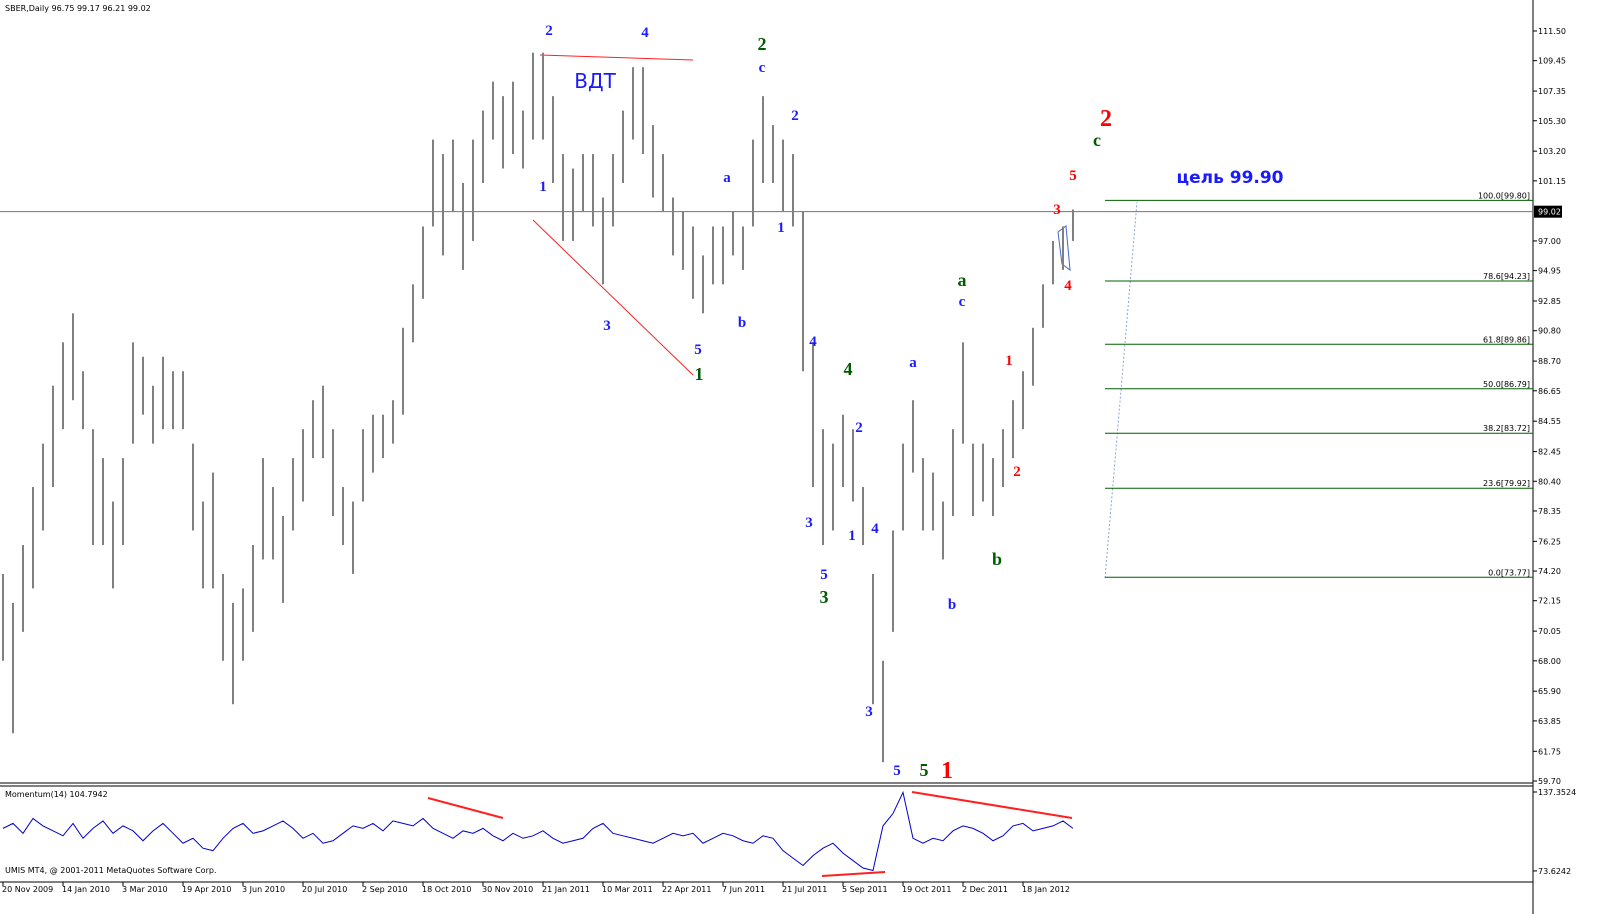 The image size is (1600, 914). I want to click on fib-label: 0.0[73.77], so click(1509, 572).